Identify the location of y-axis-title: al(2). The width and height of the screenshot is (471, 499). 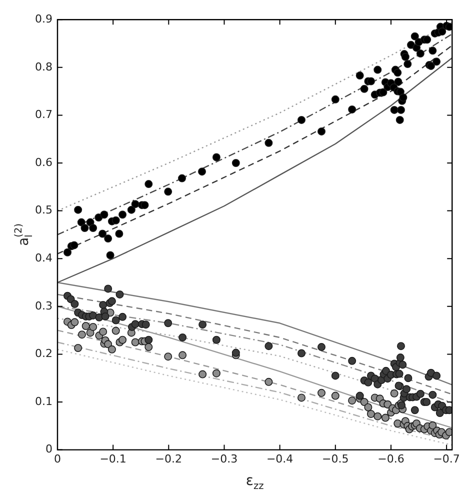
(25, 234).